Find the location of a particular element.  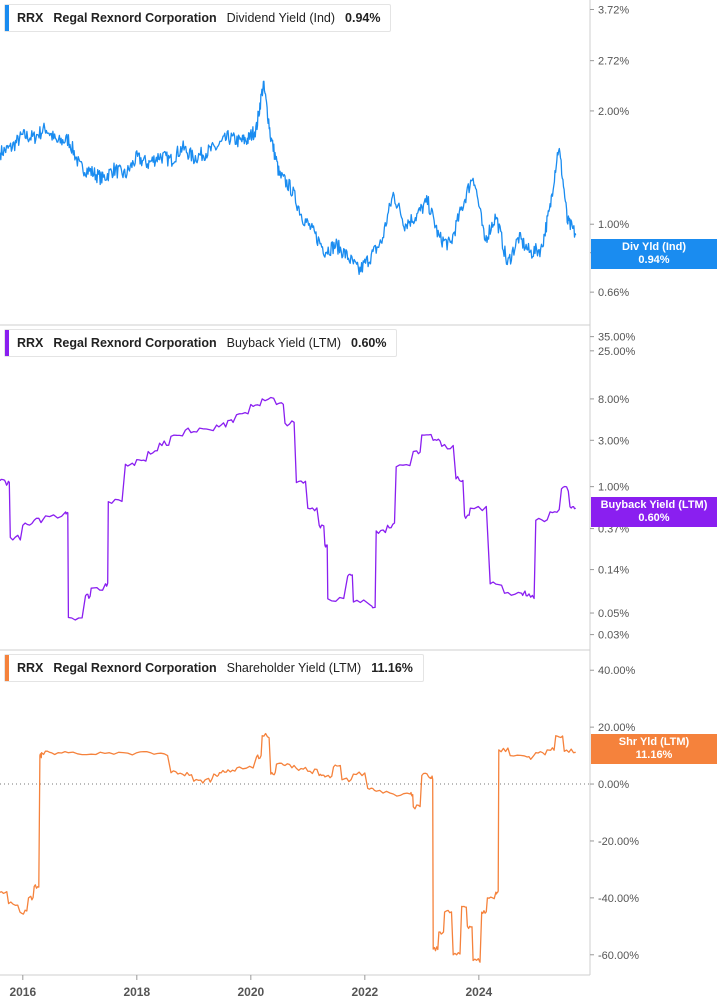

x-tick-label: 2022 is located at coordinates (364, 992).